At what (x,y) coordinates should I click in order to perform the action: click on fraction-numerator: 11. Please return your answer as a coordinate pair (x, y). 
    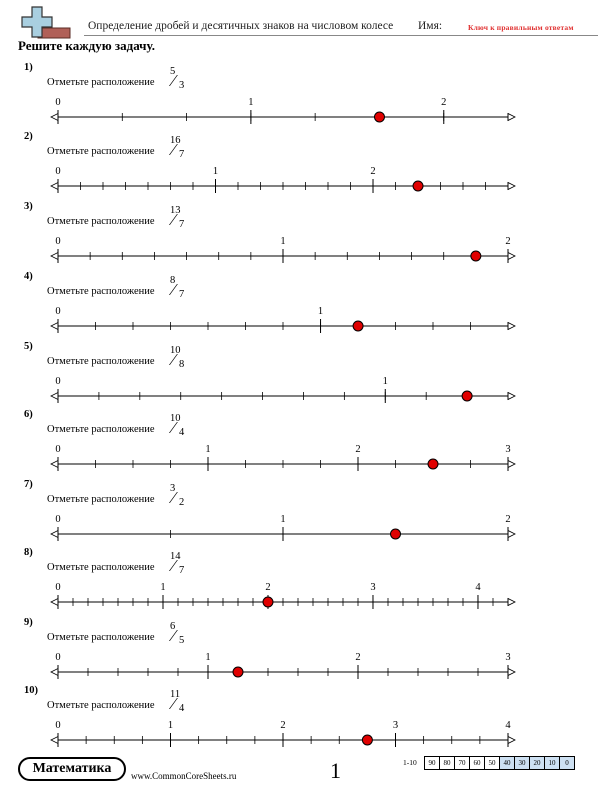
    Looking at the image, I should click on (175, 694).